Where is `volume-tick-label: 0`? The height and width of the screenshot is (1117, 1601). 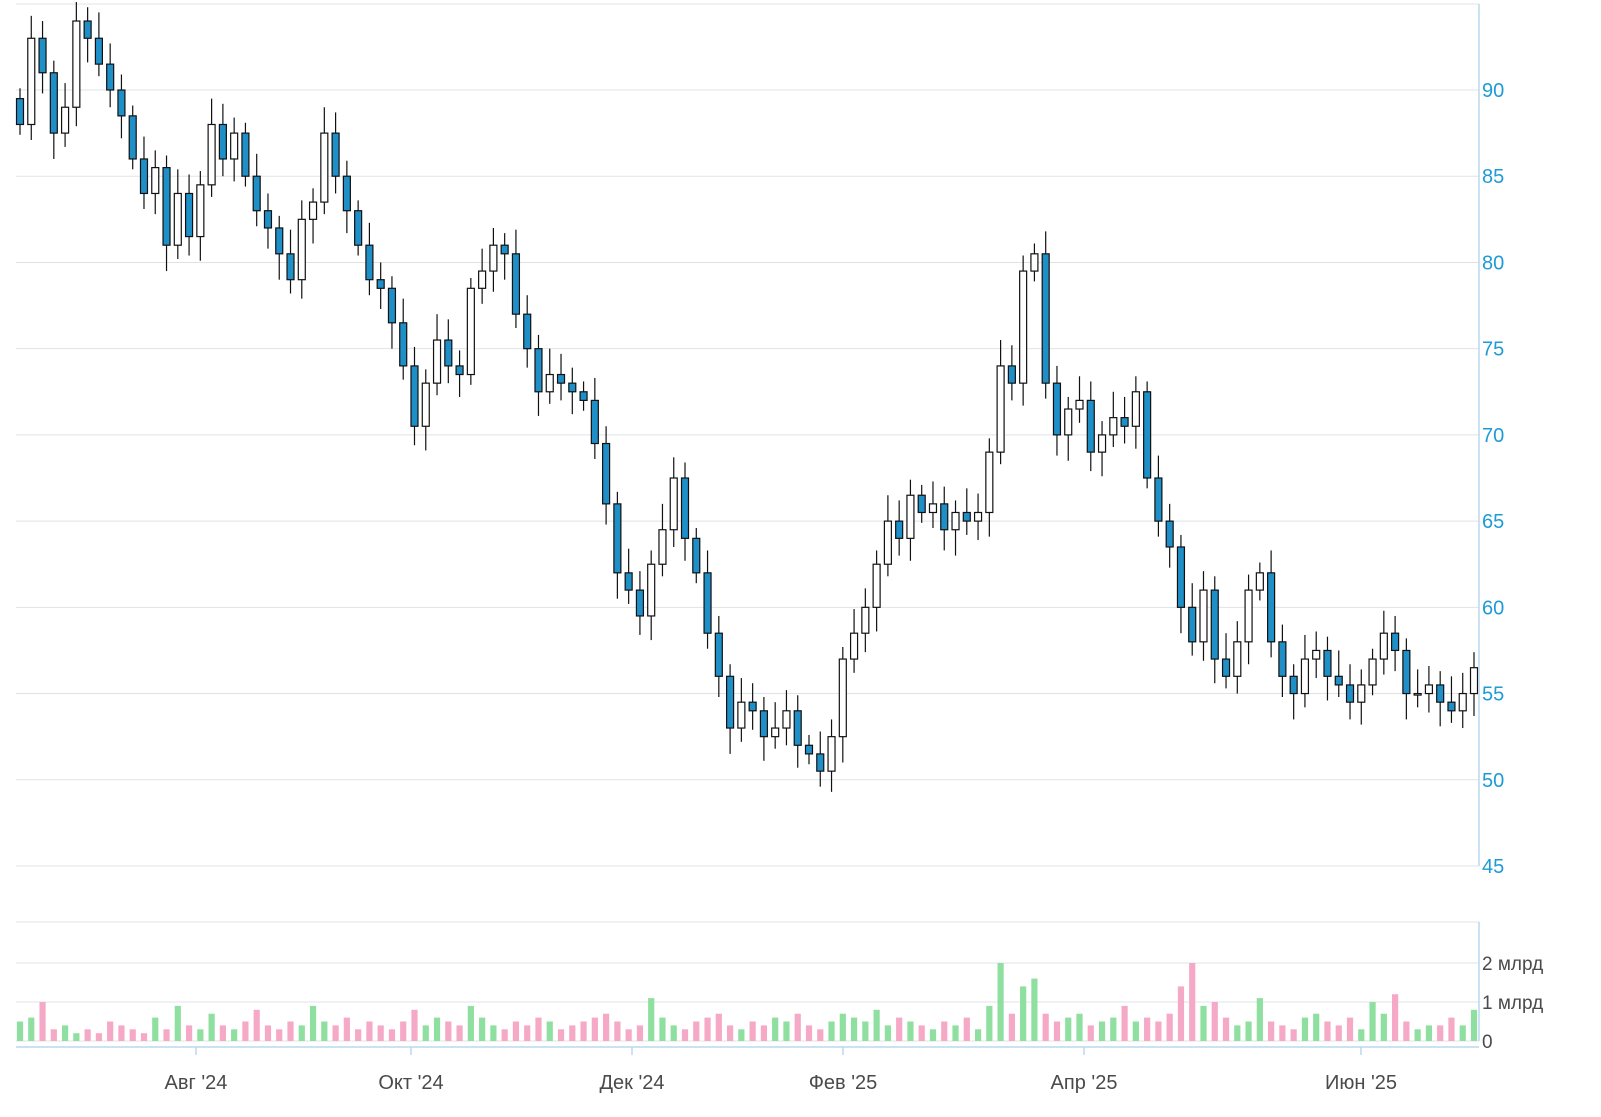
volume-tick-label: 0 is located at coordinates (1487, 1042).